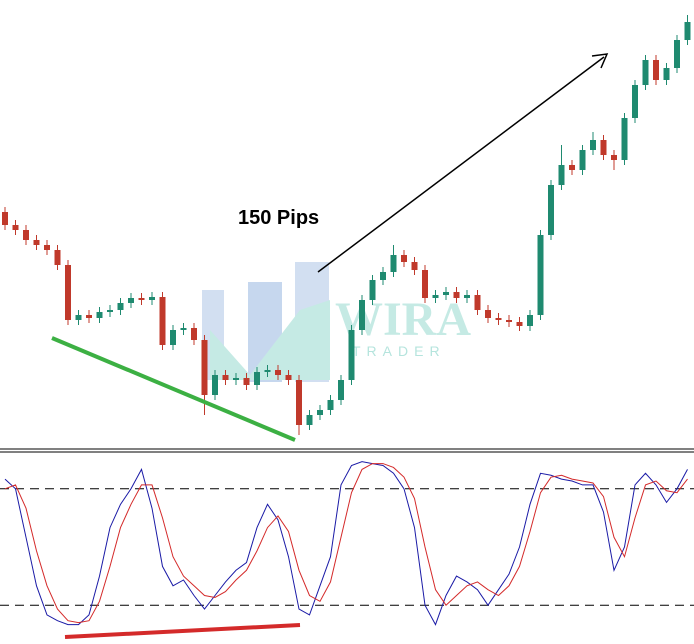 The image size is (694, 644). I want to click on watermark-logo, so click(266, 322).